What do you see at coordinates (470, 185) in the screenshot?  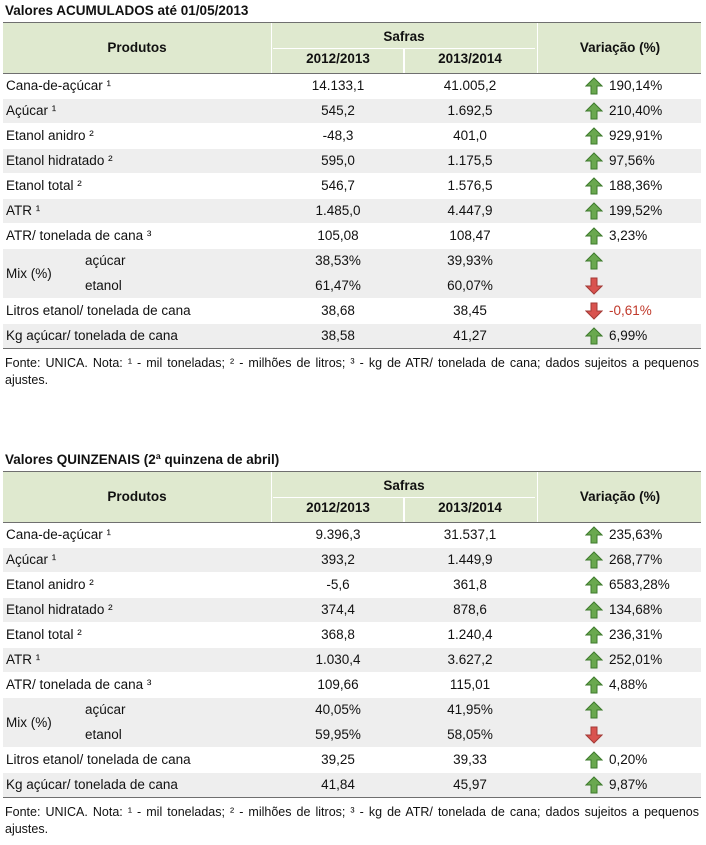 I see `value-2013-2014: 1.576,5` at bounding box center [470, 185].